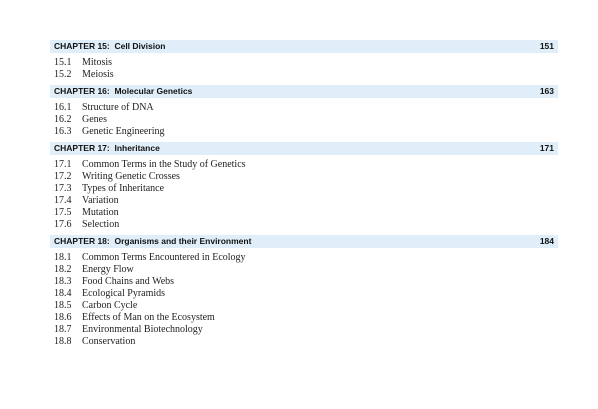 This screenshot has width=598, height=409. What do you see at coordinates (100, 212) in the screenshot?
I see `section-title: Mutation` at bounding box center [100, 212].